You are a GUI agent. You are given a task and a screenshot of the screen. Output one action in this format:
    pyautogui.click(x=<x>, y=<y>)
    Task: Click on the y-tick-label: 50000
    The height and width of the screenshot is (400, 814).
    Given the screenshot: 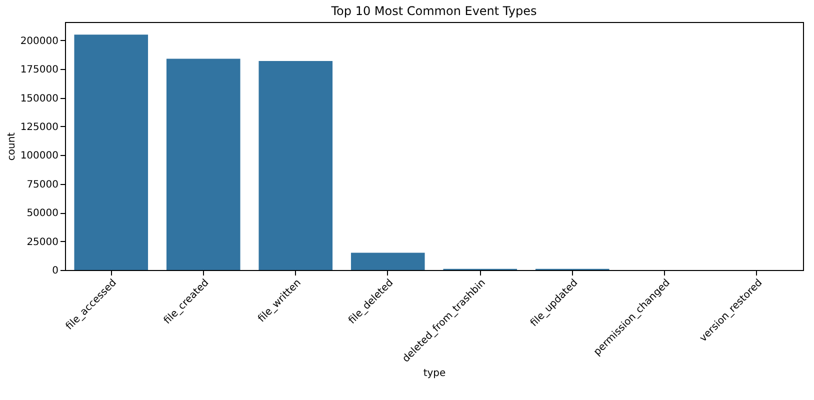 What is the action you would take?
    pyautogui.click(x=42, y=214)
    